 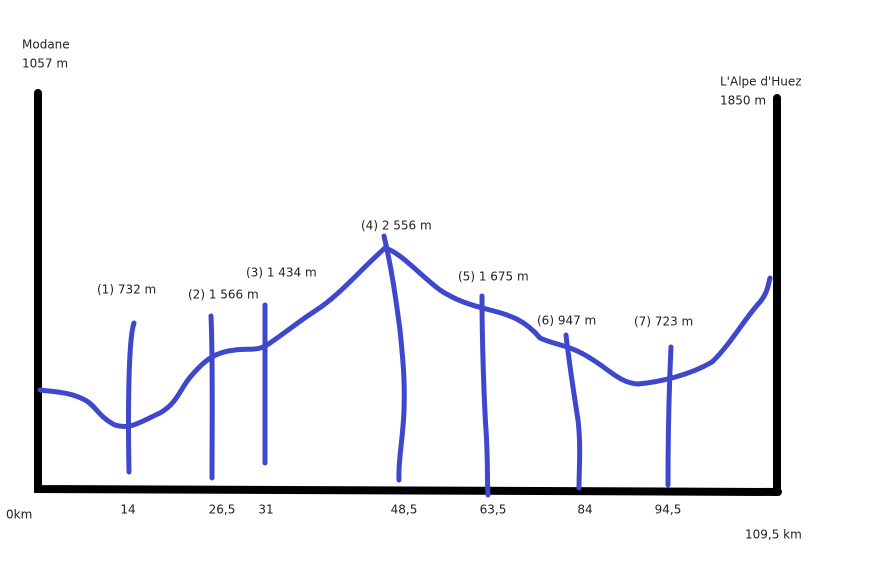 I want to click on point-label: (7) 723 m, so click(x=663, y=322).